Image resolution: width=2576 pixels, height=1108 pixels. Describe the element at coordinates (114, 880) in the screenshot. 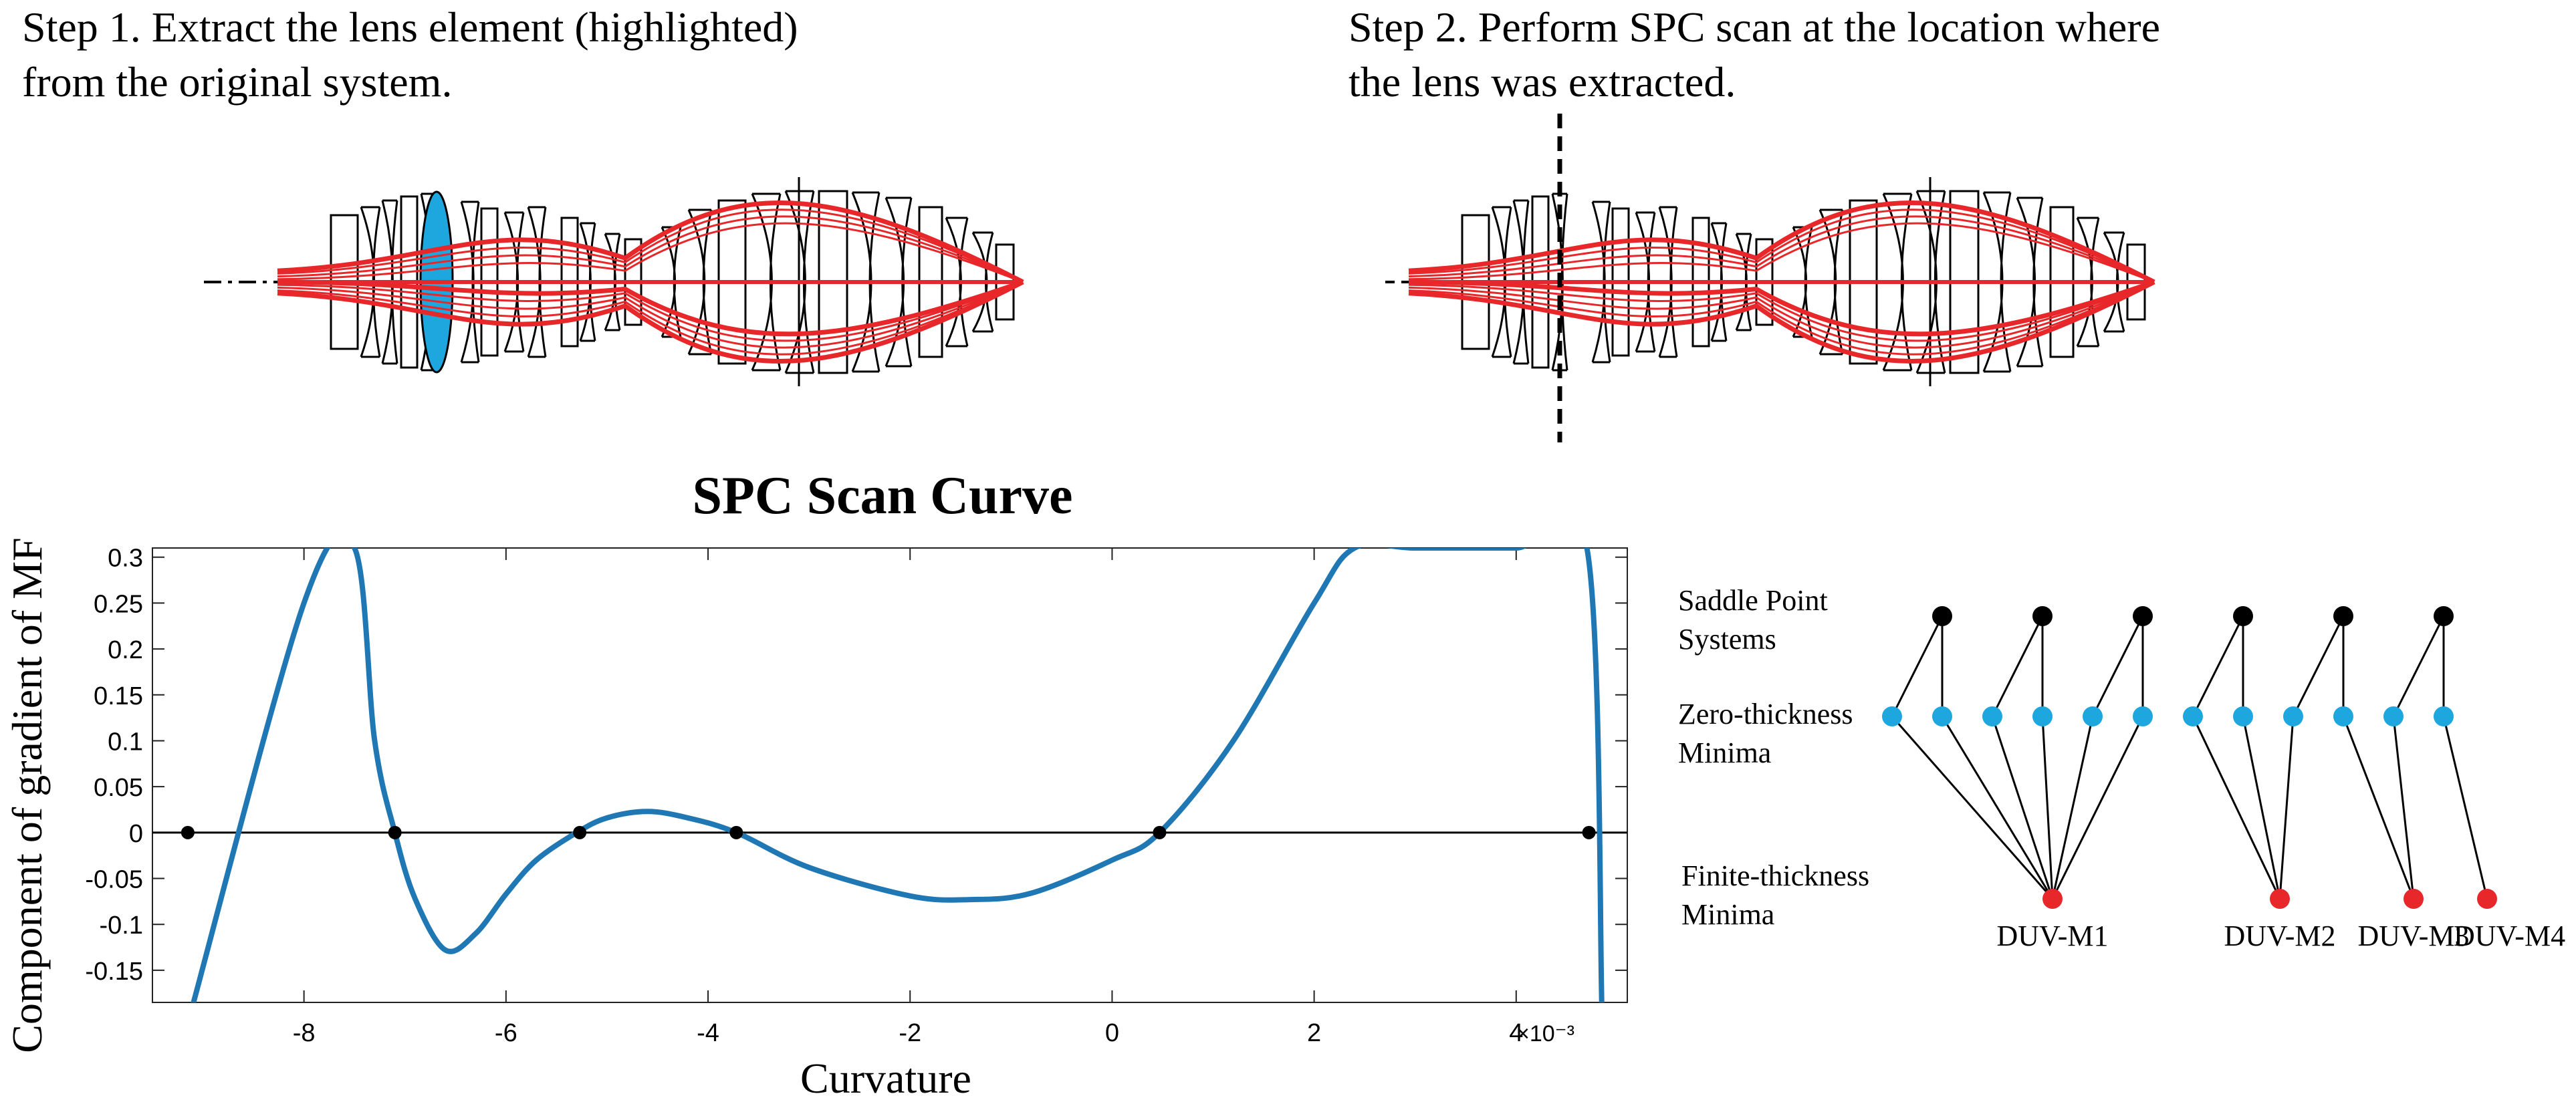

I see `y-tick-label: -0.05` at that location.